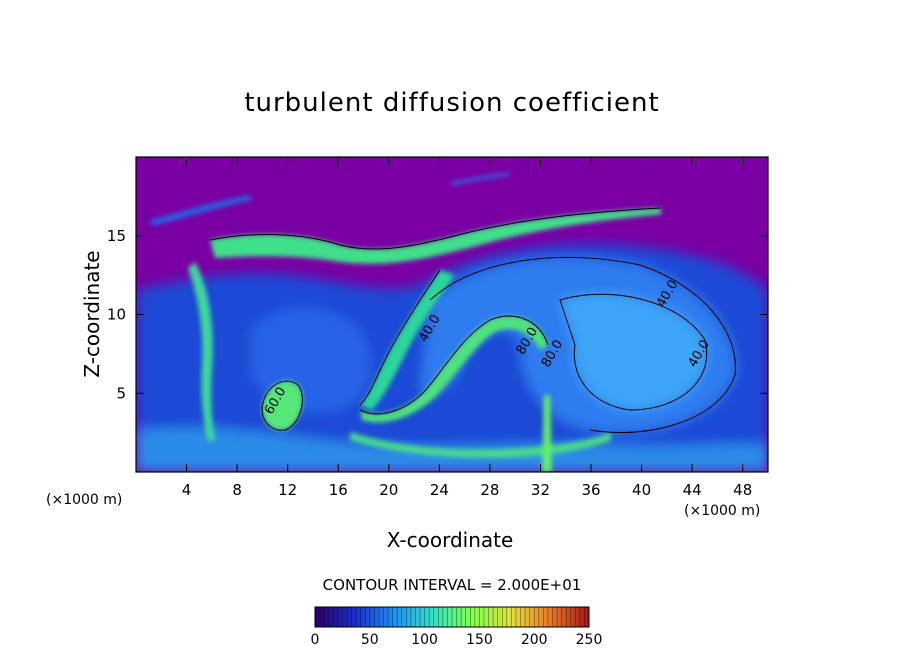 This screenshot has width=904, height=654. Describe the element at coordinates (452, 103) in the screenshot. I see `chart-title: turbulent diffusion coefficient` at that location.